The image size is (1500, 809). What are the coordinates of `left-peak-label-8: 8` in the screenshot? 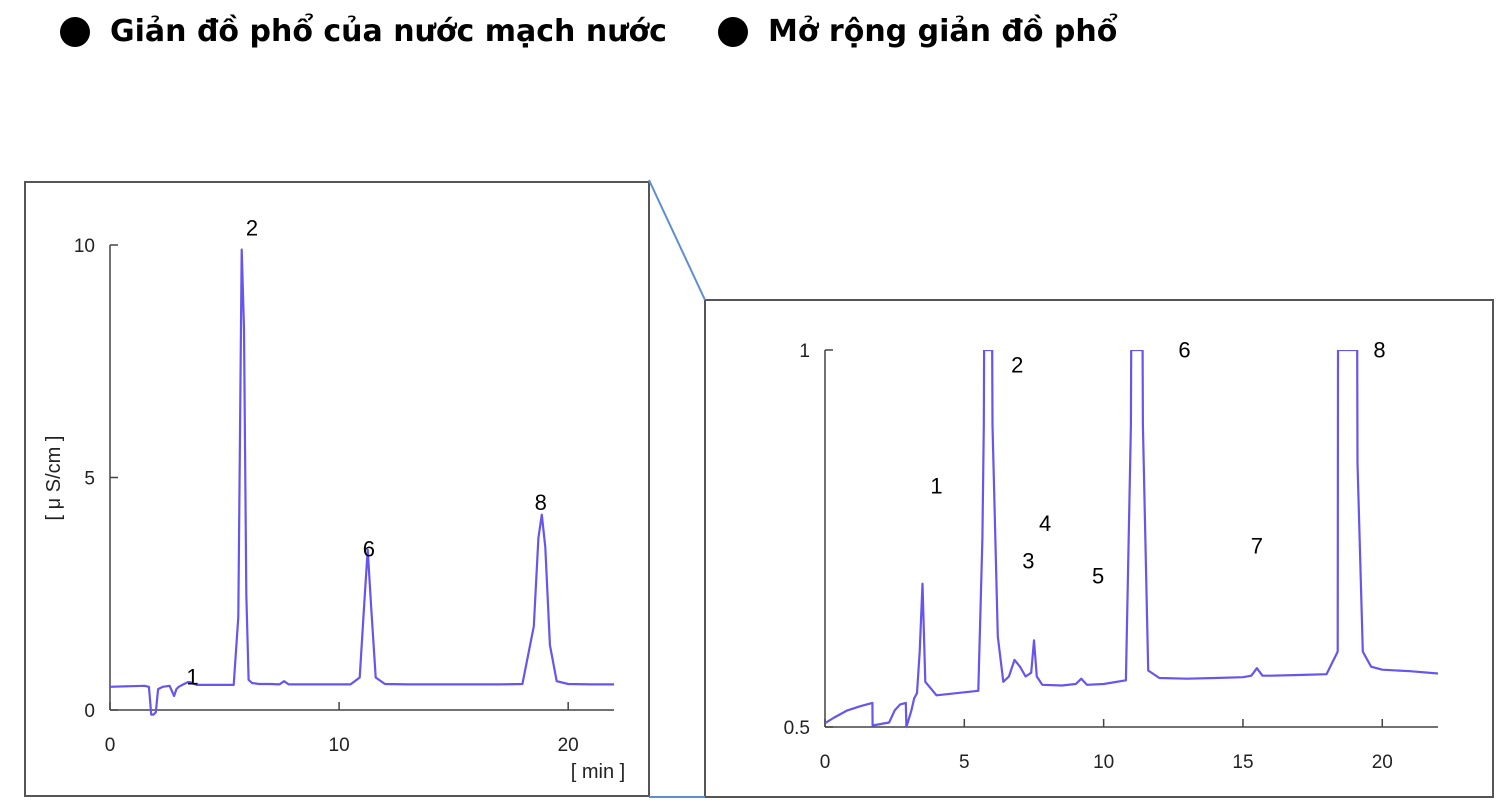 It's located at (541, 502).